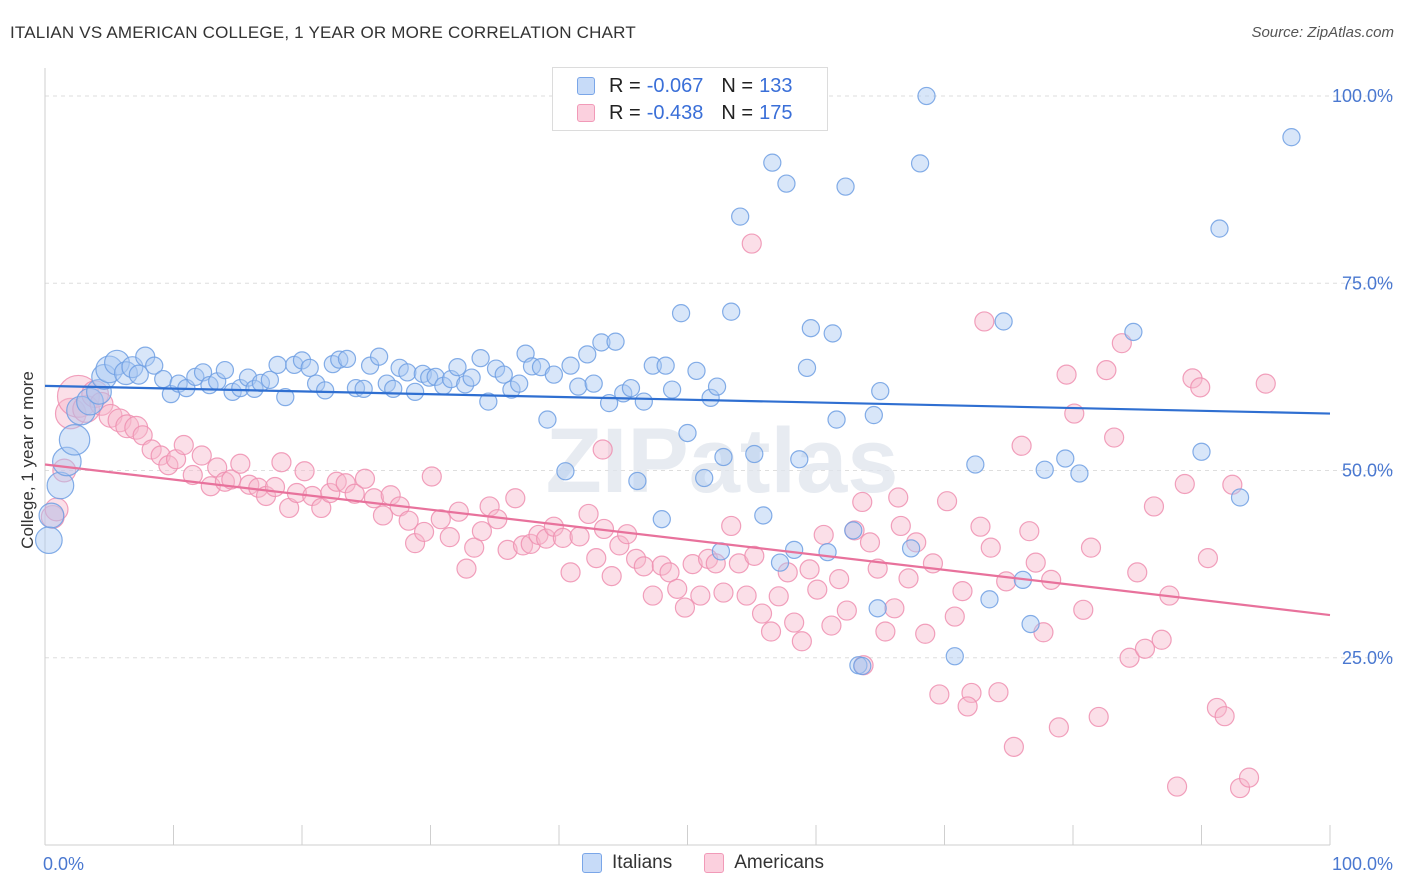 The height and width of the screenshot is (892, 1406). Describe the element at coordinates (764, 863) in the screenshot. I see `bottom-legend-americans: Americans` at that location.